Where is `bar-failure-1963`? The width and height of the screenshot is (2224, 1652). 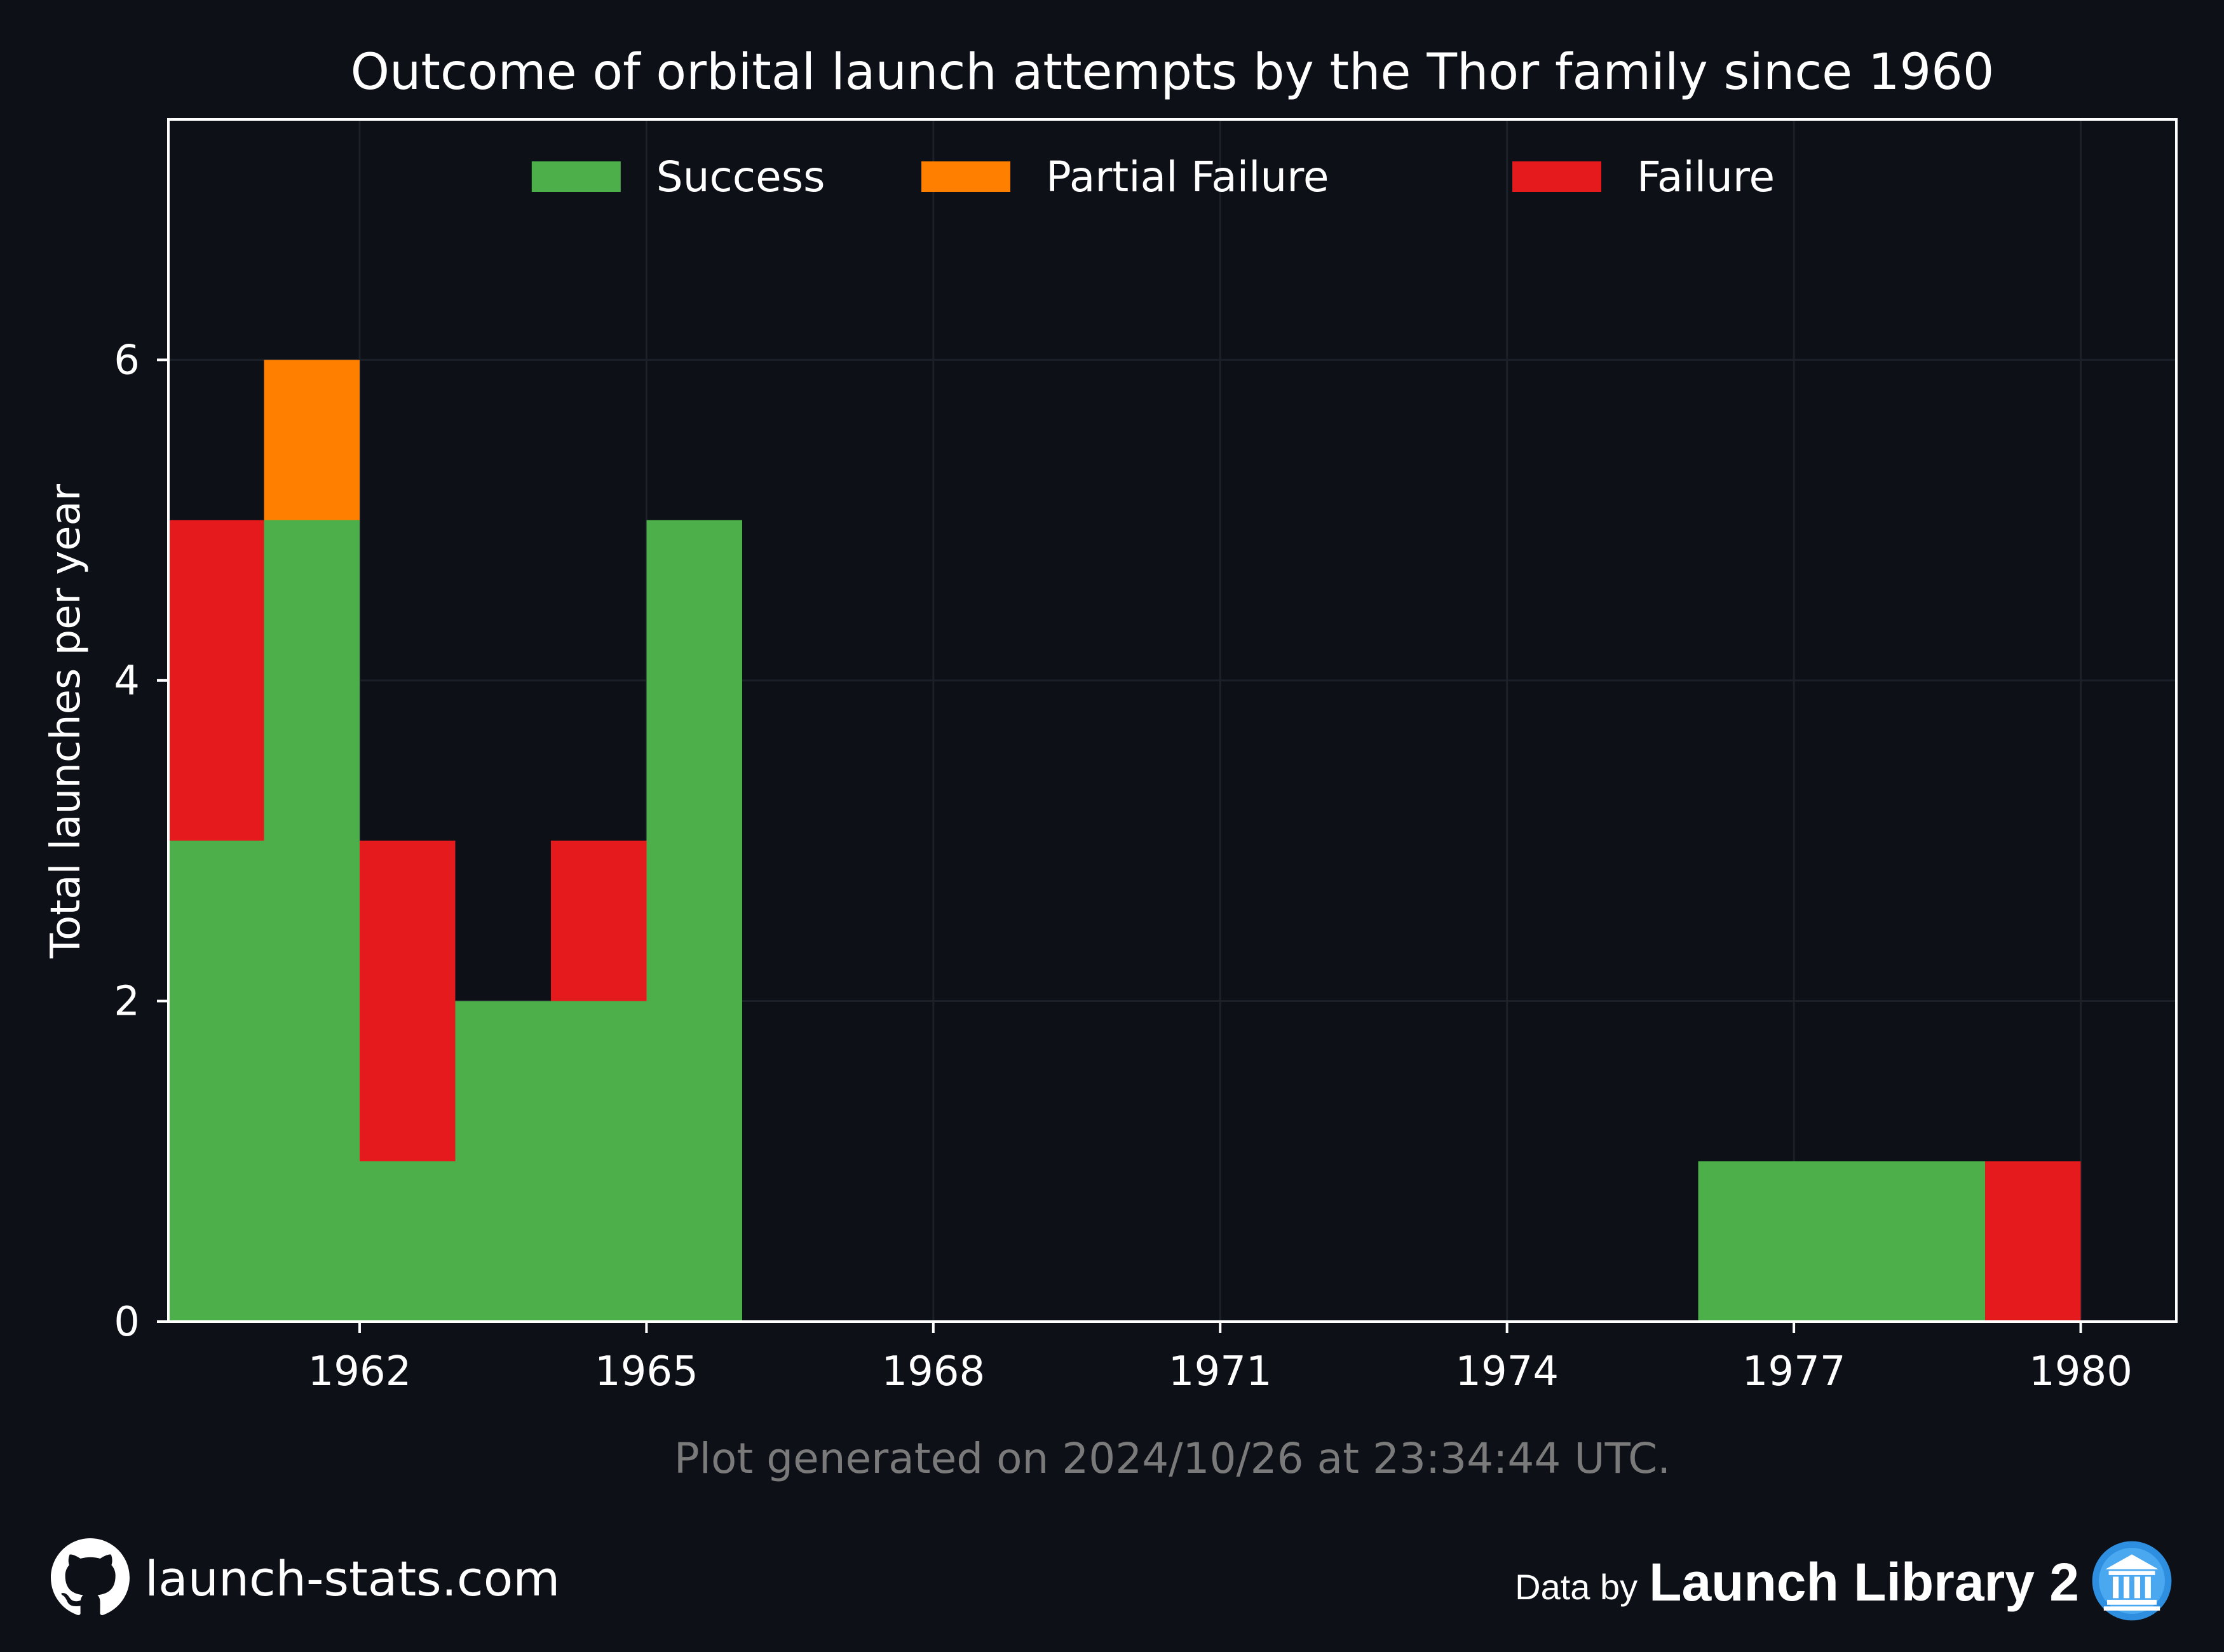 bar-failure-1963 is located at coordinates (407, 1001).